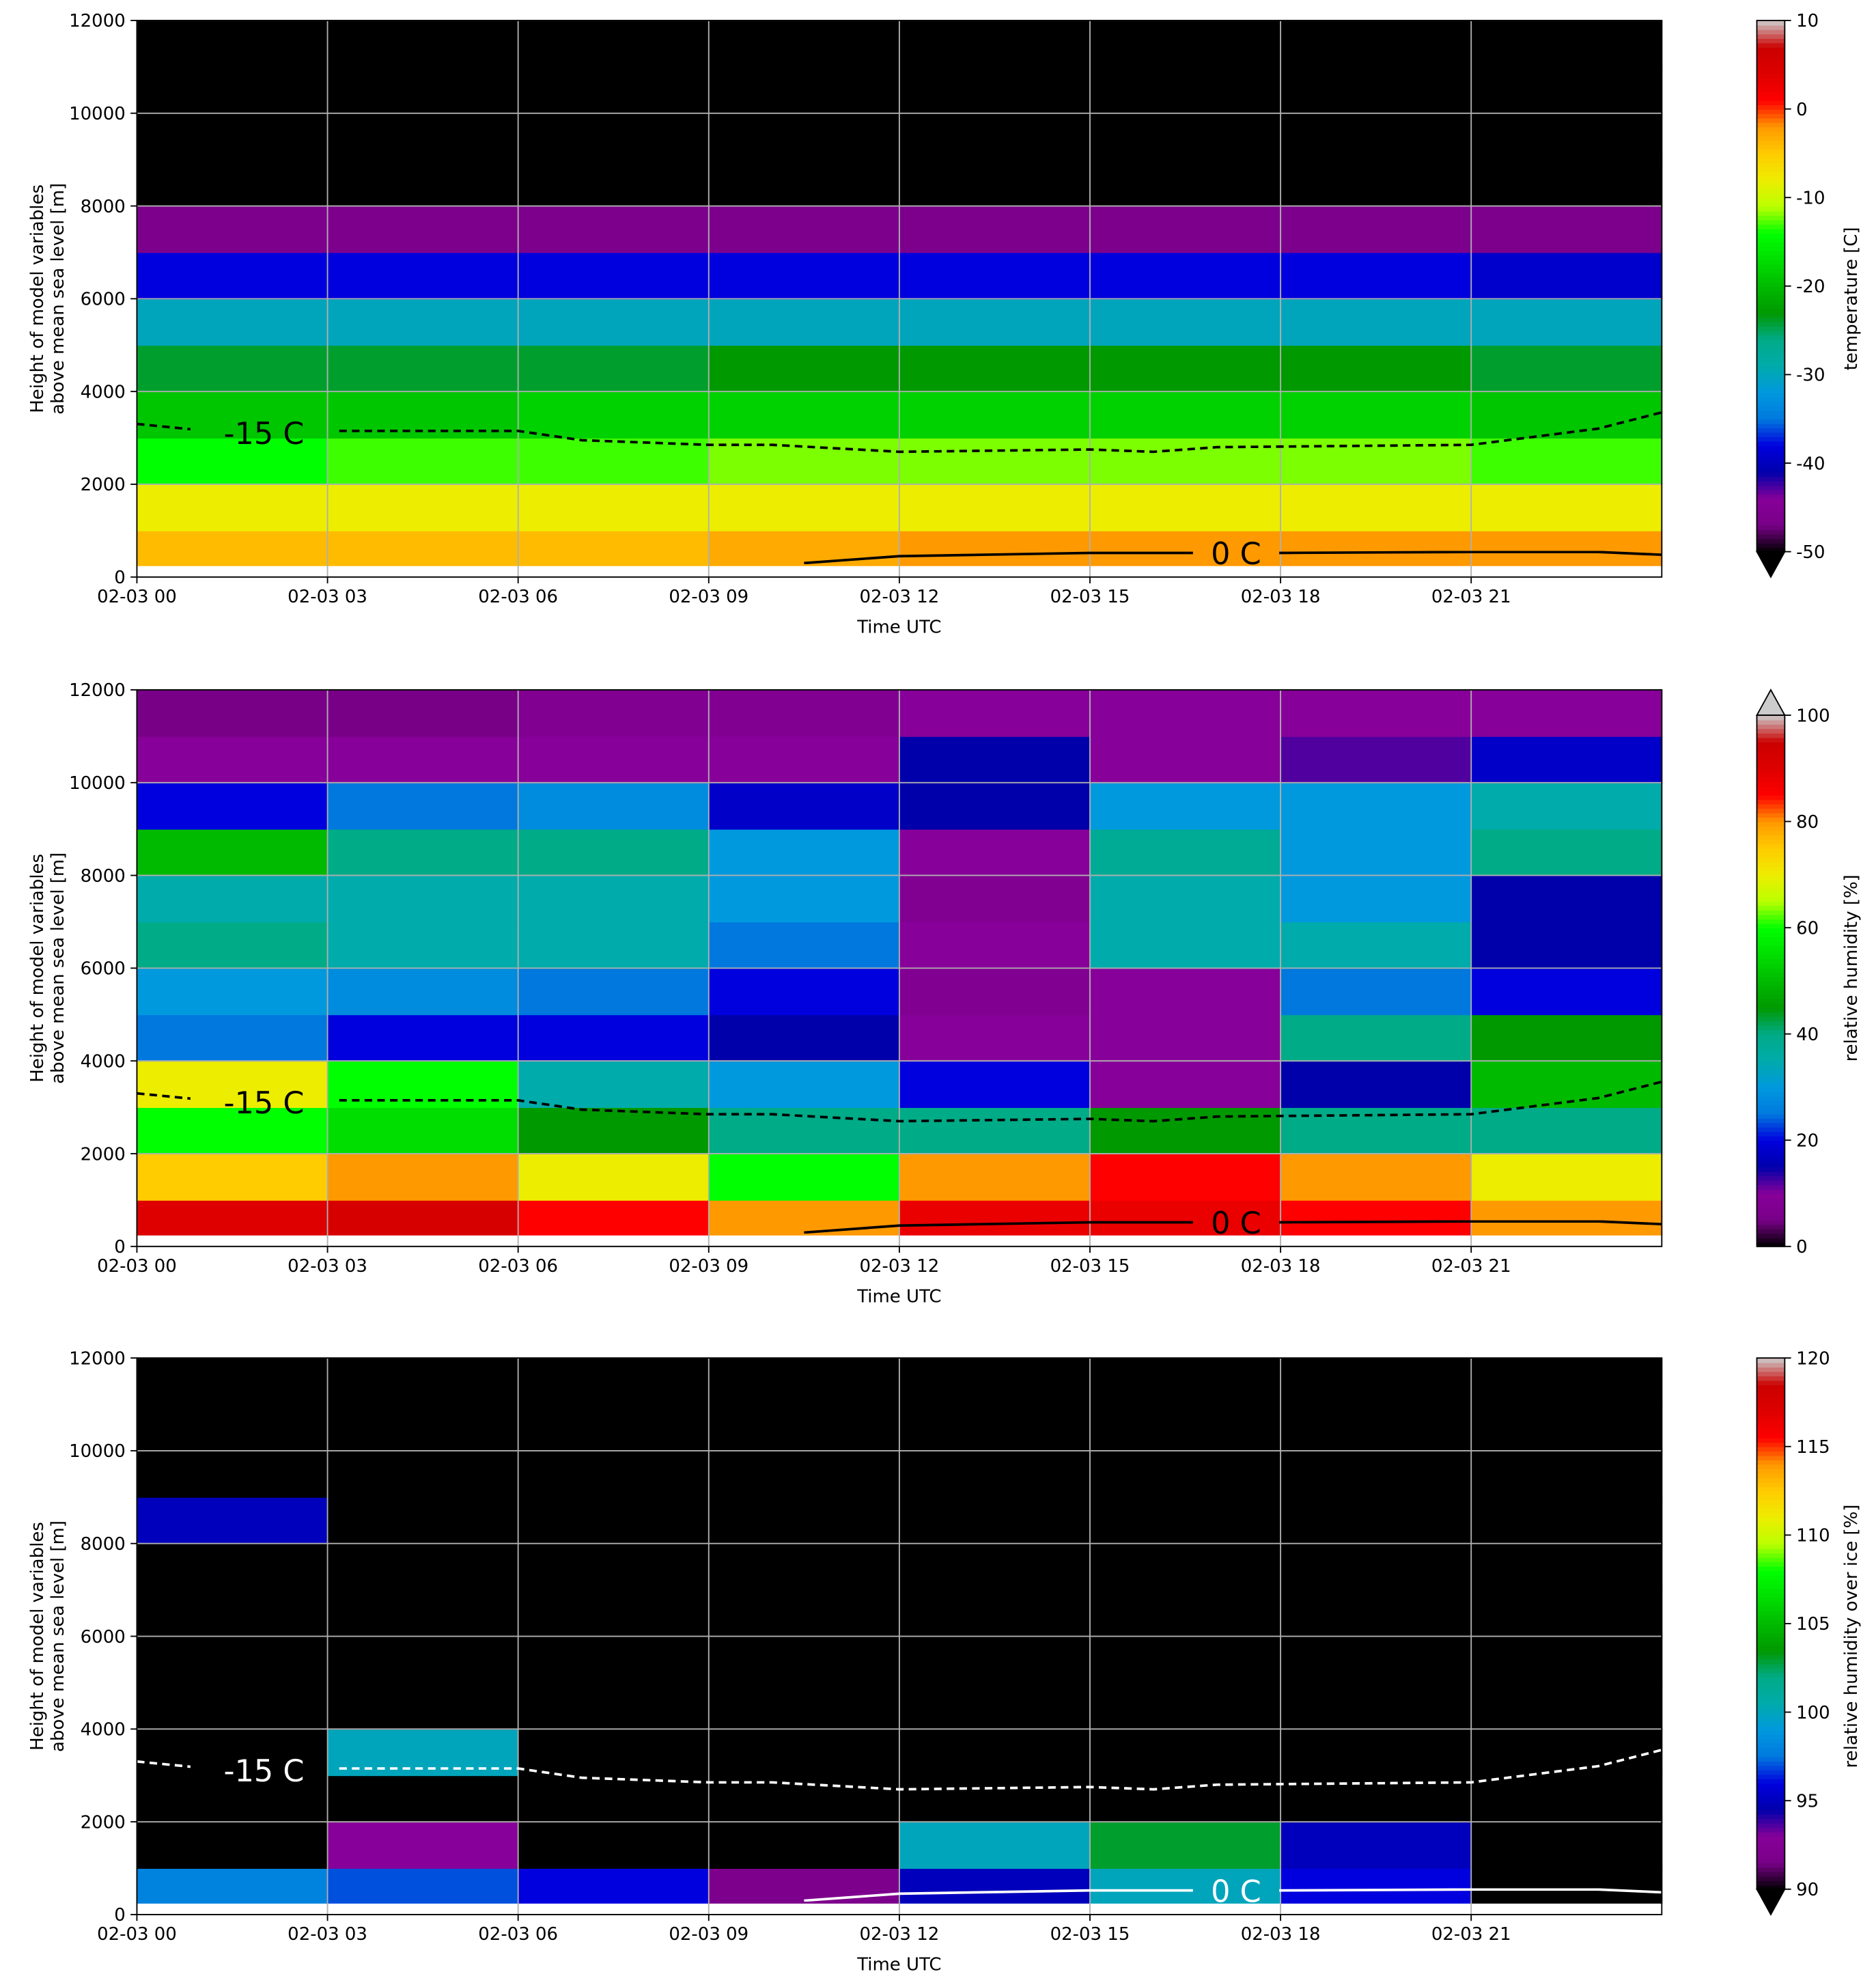  What do you see at coordinates (1813, 1713) in the screenshot?
I see `colorbar-tick-label: 100` at bounding box center [1813, 1713].